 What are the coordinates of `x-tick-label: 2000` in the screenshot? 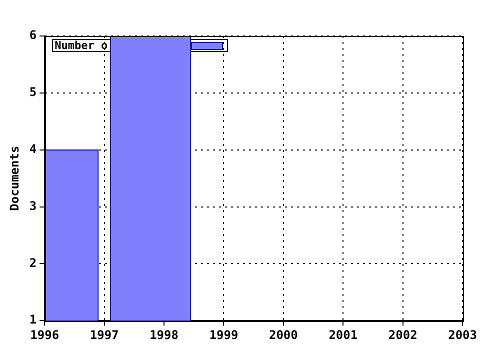 It's located at (283, 335).